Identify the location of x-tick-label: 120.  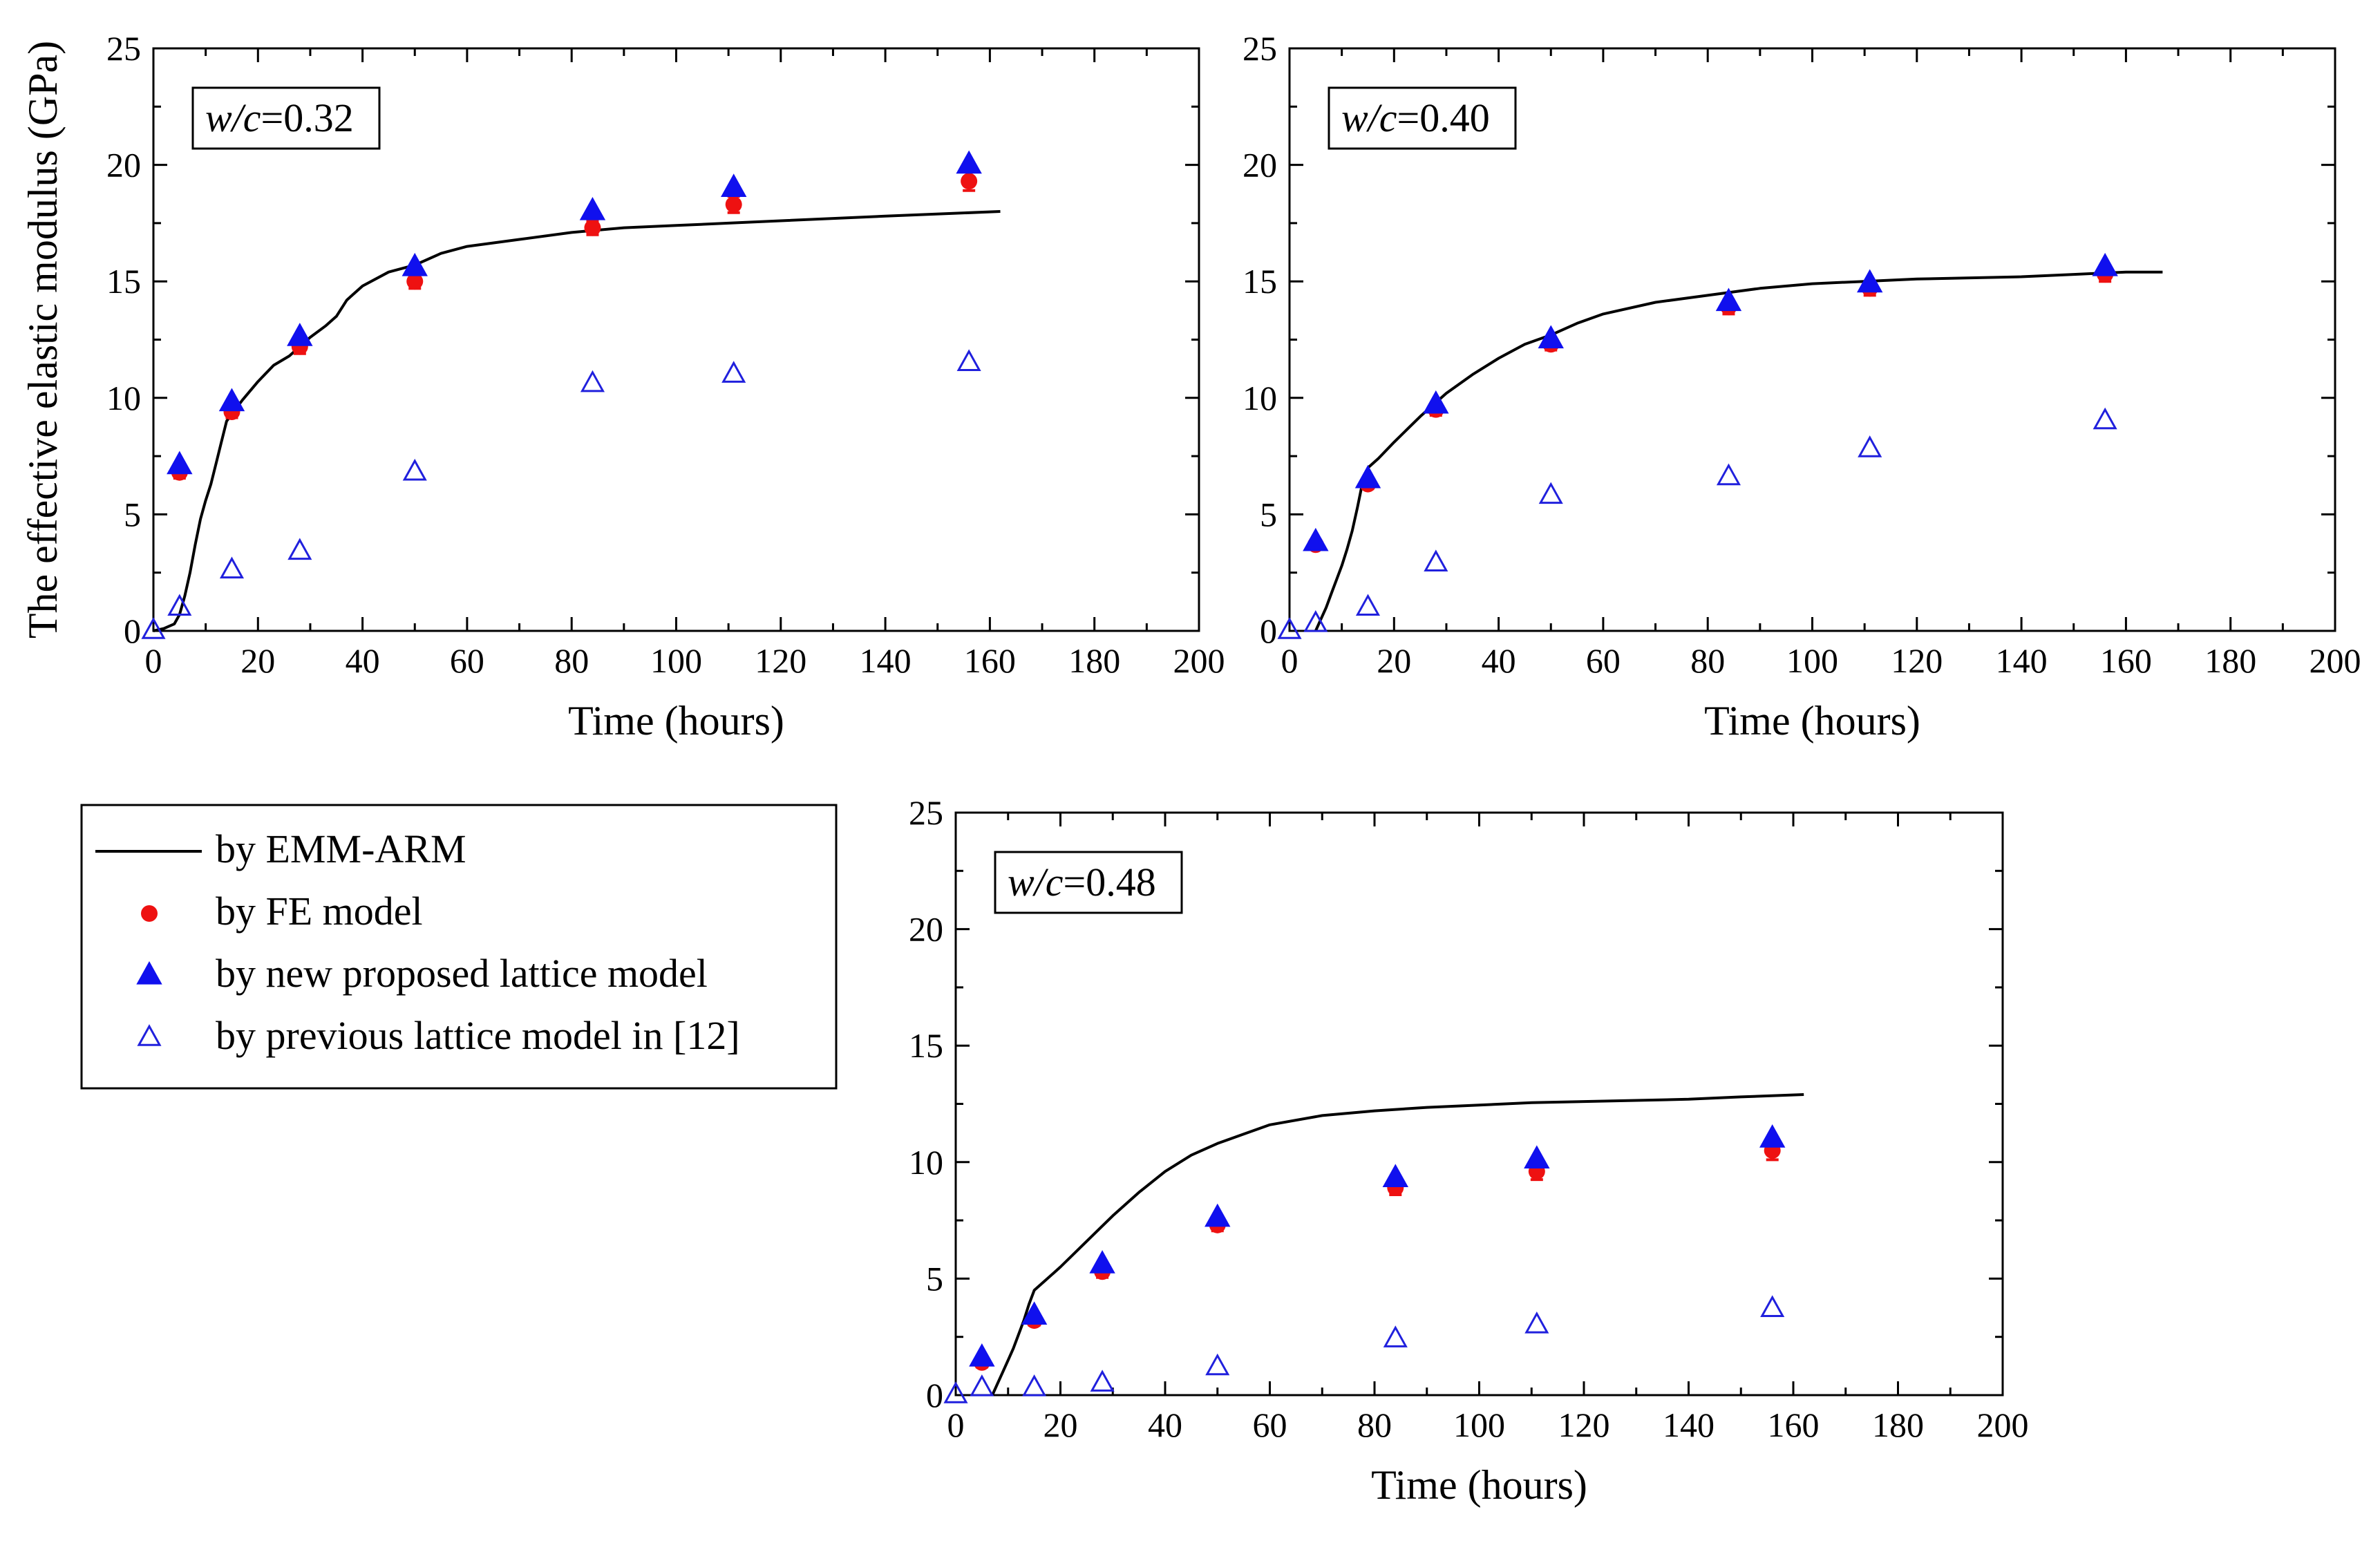
(780, 660).